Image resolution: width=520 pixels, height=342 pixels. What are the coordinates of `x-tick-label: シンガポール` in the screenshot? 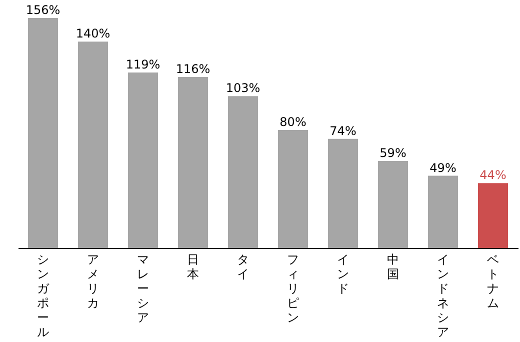 It's located at (43, 295).